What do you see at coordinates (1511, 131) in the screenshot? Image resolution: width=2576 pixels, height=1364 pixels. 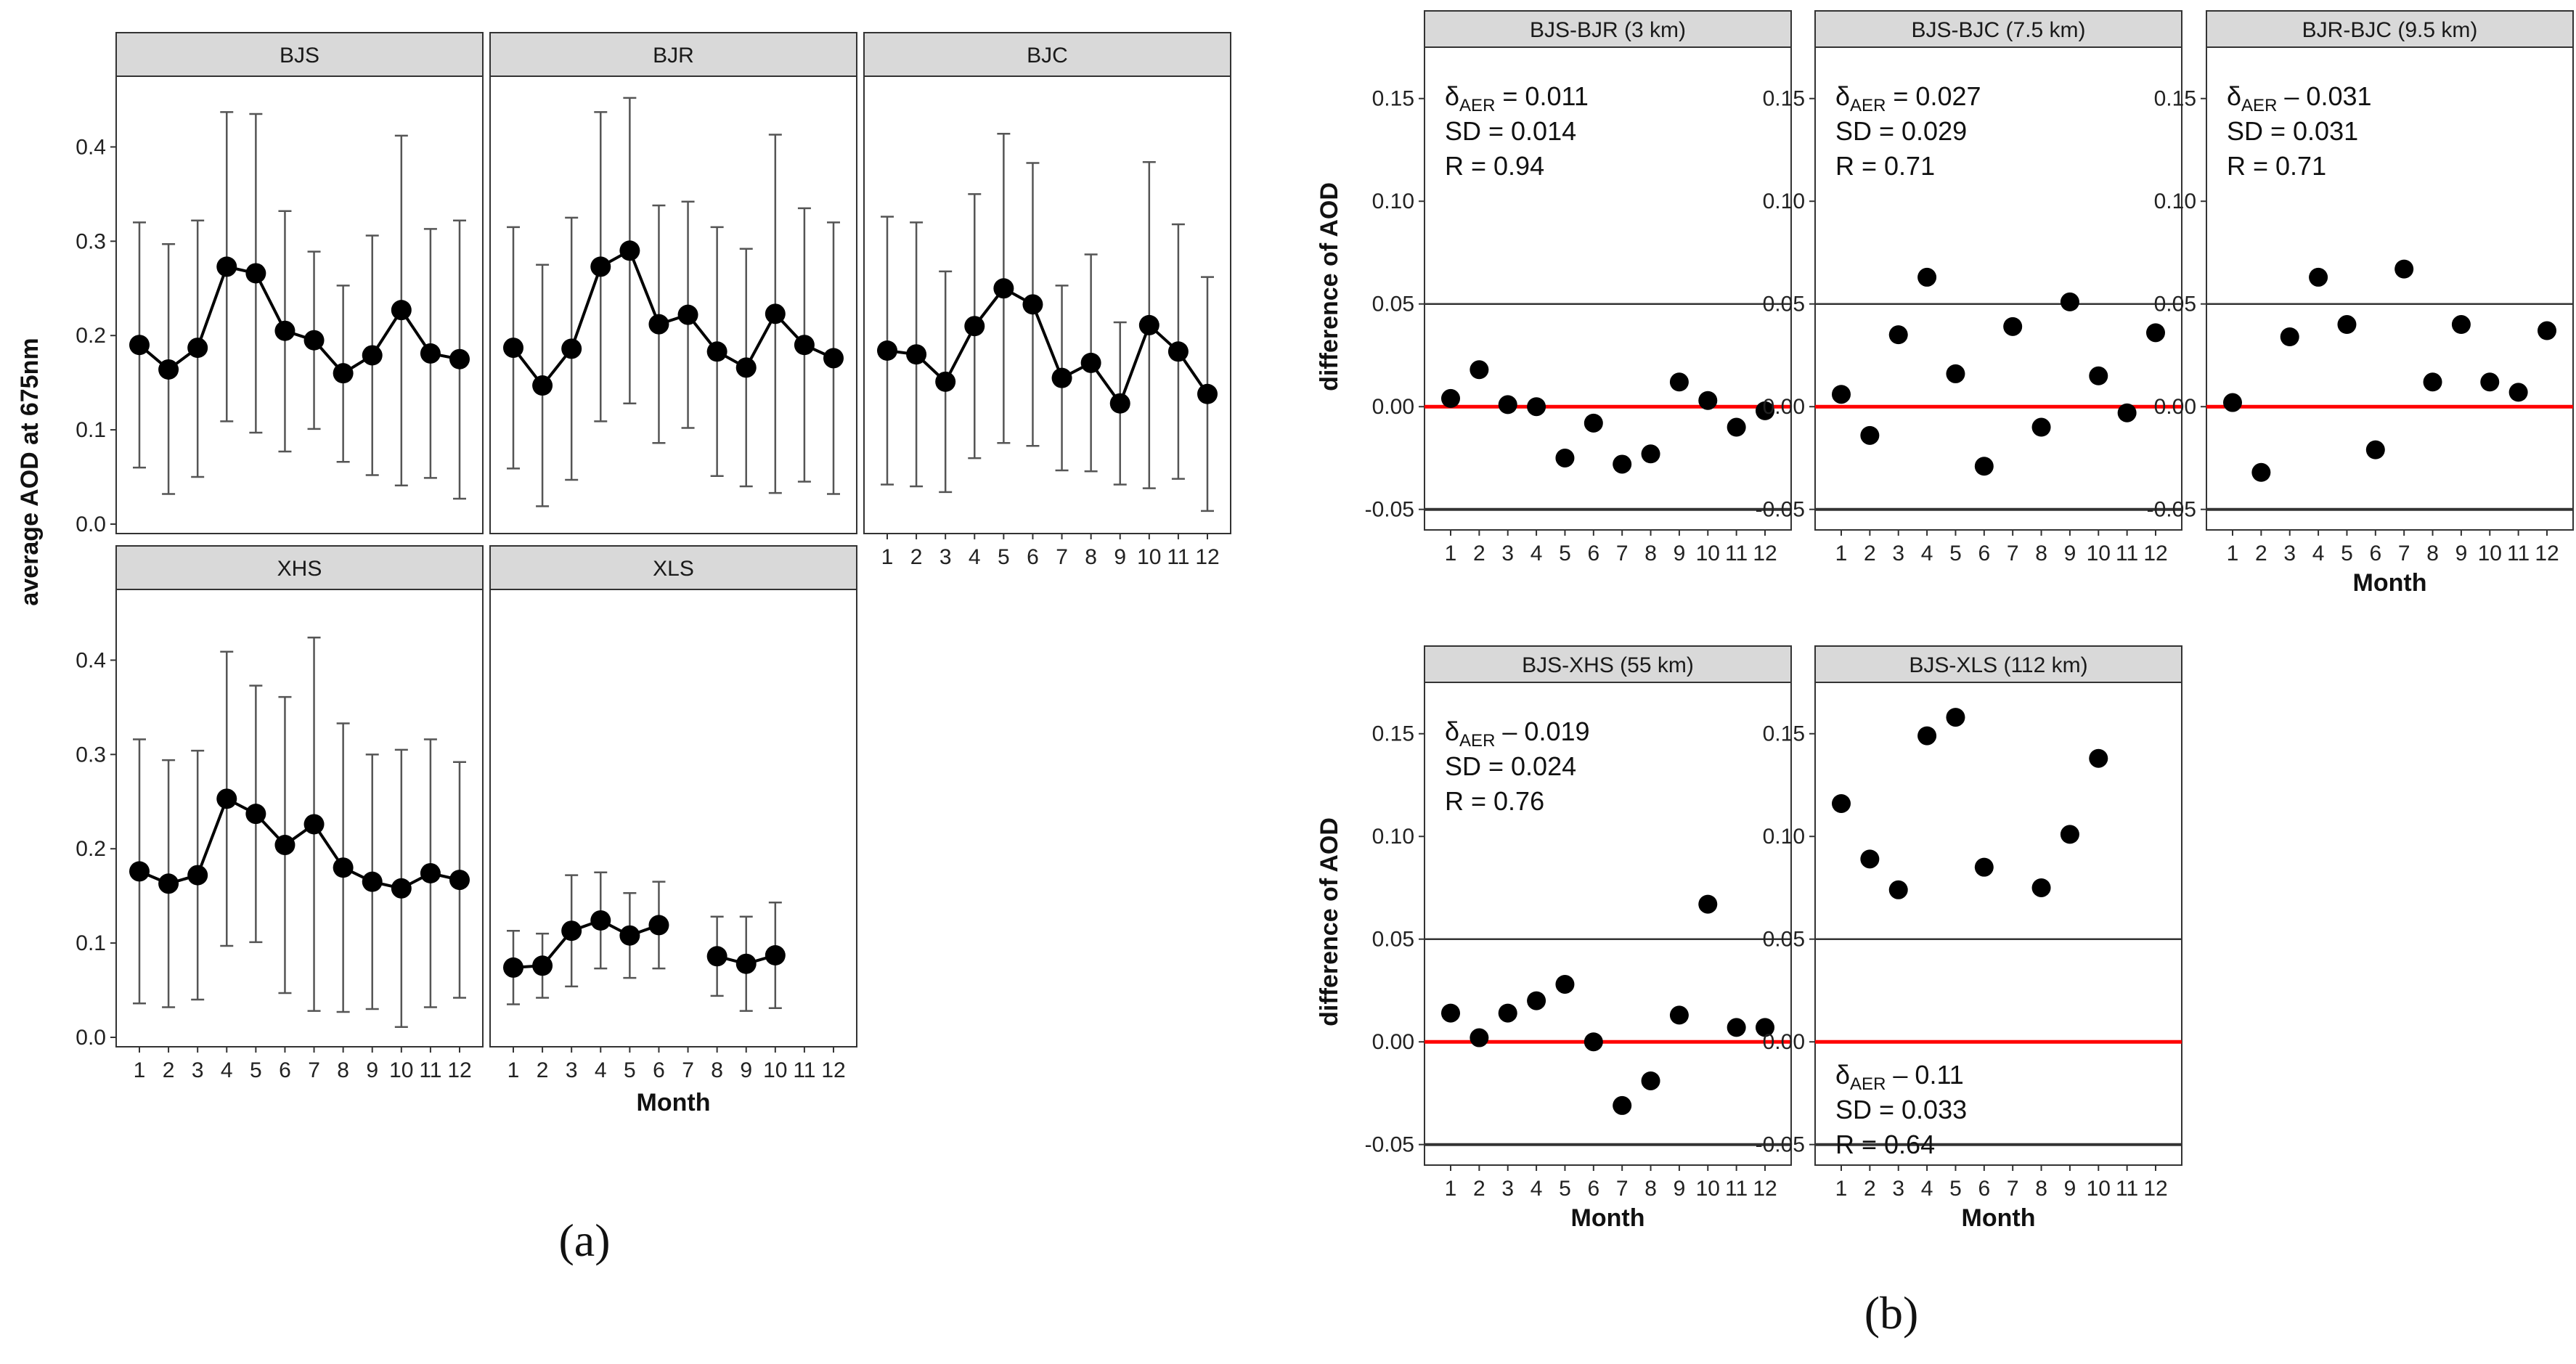 I see `stat-sd: SD = 0.014` at bounding box center [1511, 131].